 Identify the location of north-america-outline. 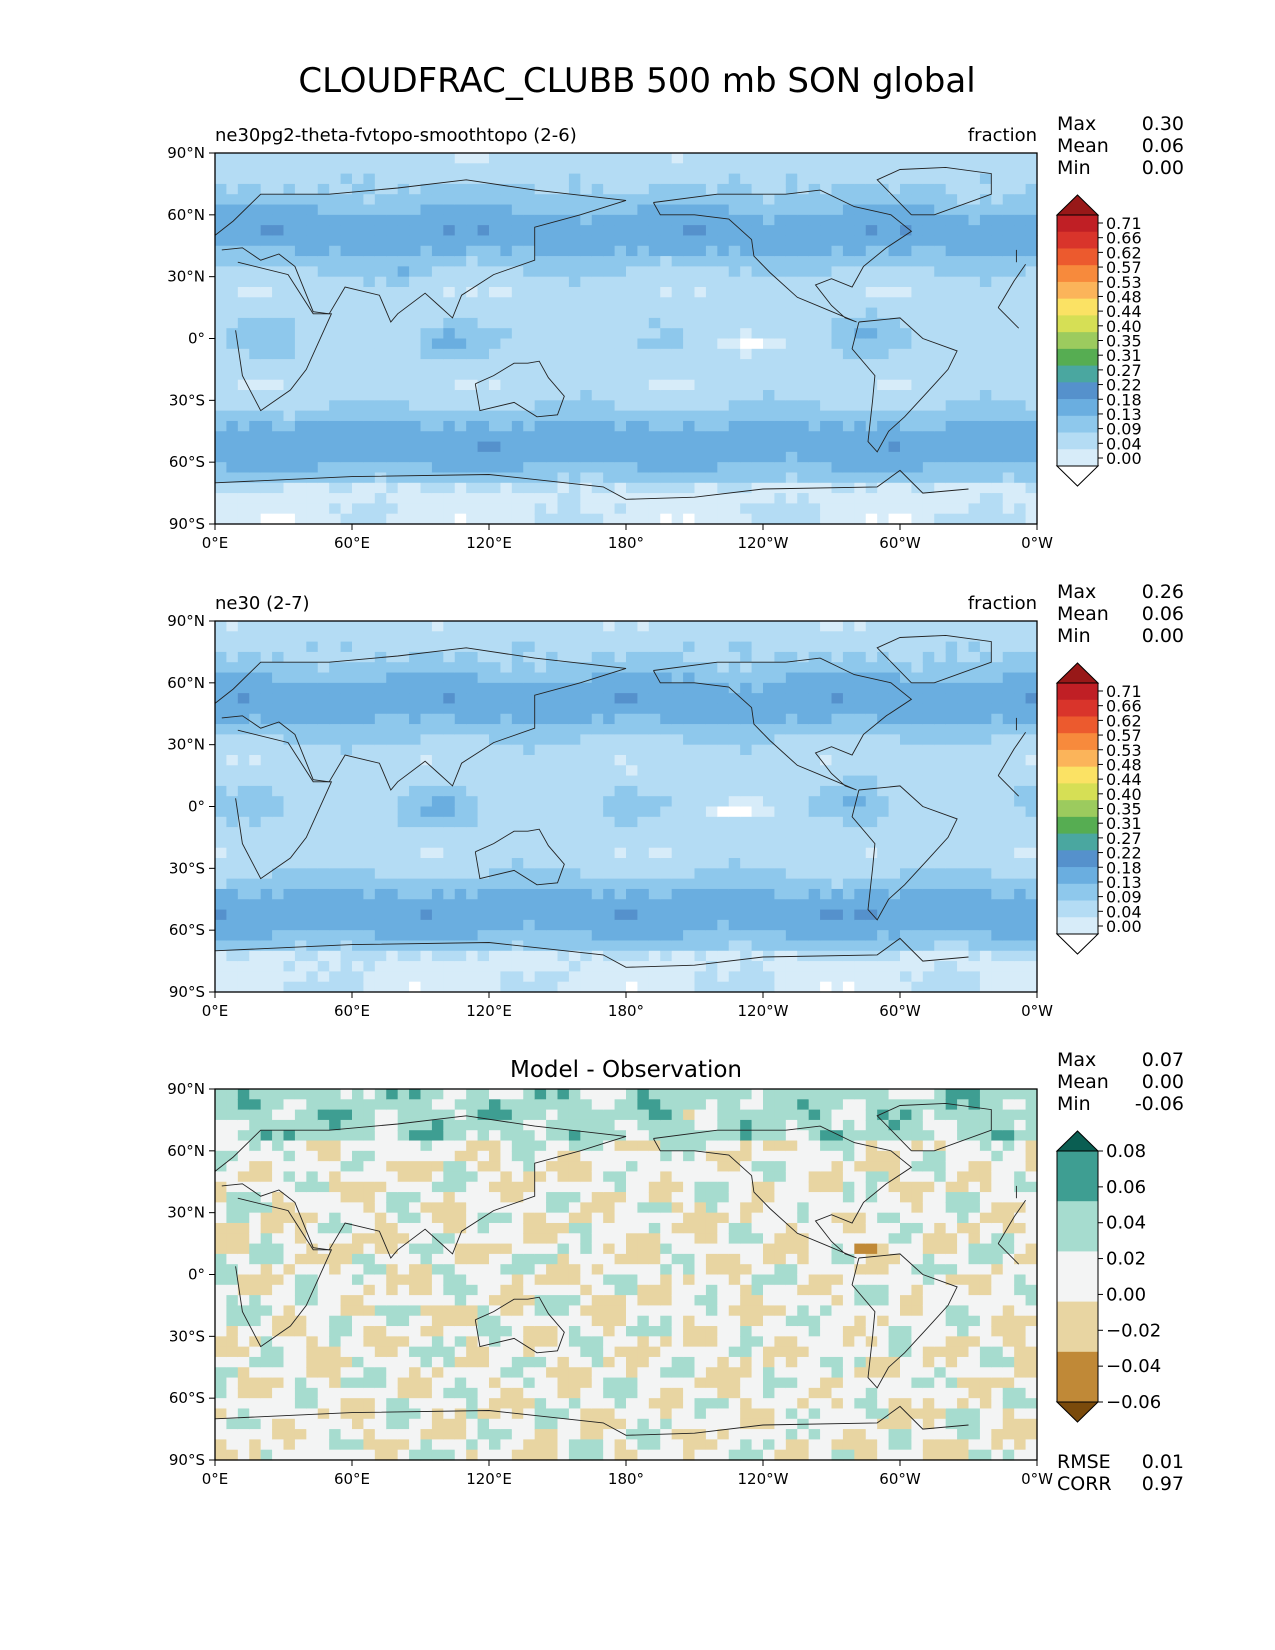
(783, 256).